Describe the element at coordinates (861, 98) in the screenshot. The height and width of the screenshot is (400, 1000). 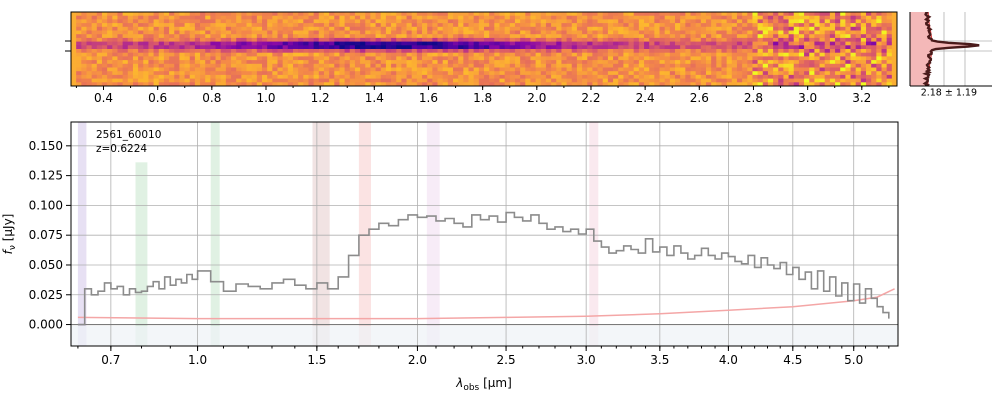
I see `spectrum-2d-tick-label: 3.2` at that location.